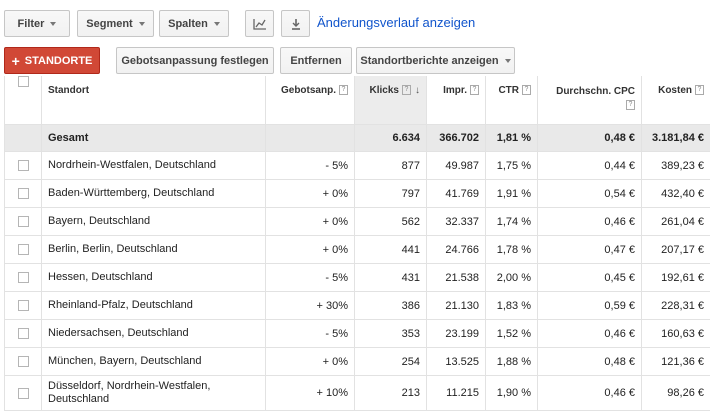 Image resolution: width=710 pixels, height=411 pixels. What do you see at coordinates (154, 306) in the screenshot?
I see `location-cell: Rheinland-Pfalz, Deutschland` at bounding box center [154, 306].